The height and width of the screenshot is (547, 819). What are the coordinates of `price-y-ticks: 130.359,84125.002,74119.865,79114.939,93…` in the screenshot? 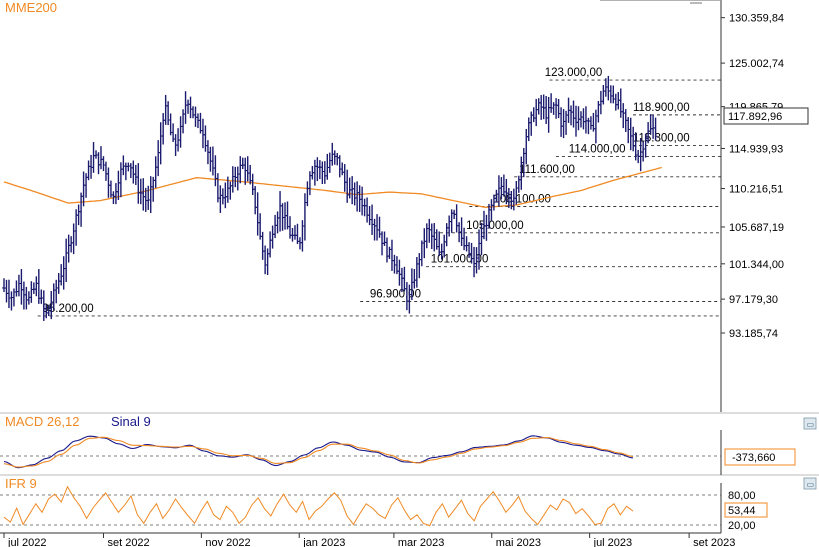 It's located at (752, 176).